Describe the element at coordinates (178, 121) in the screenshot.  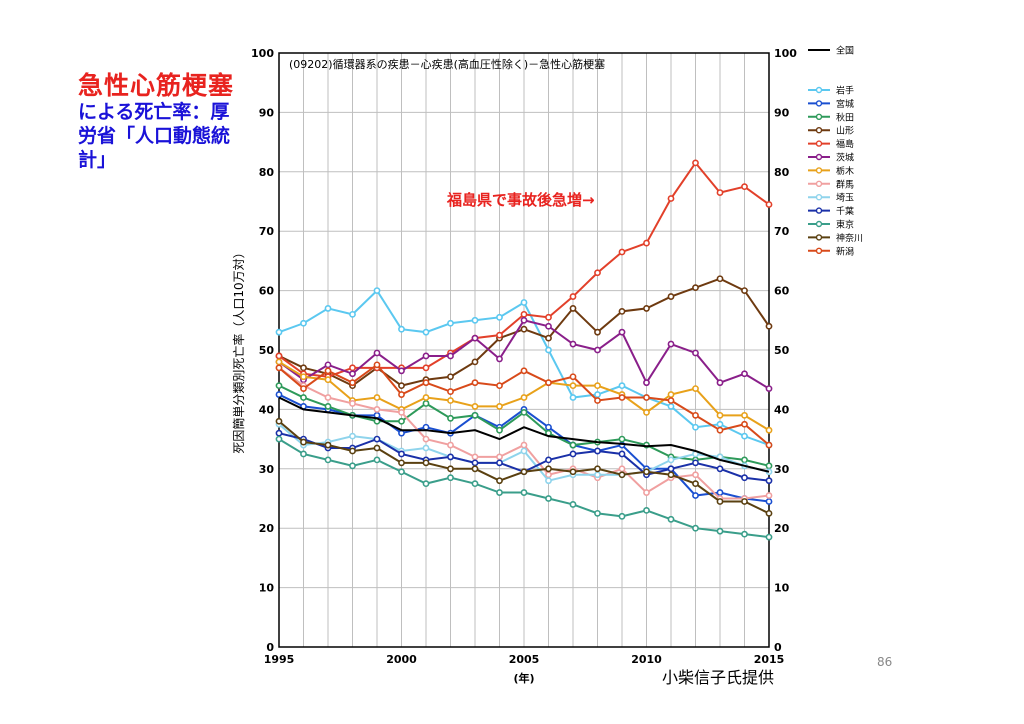
I see `slide-heading: 急性心筋梗塞 による死亡率：厚 労省「人口動態統 計」` at that location.